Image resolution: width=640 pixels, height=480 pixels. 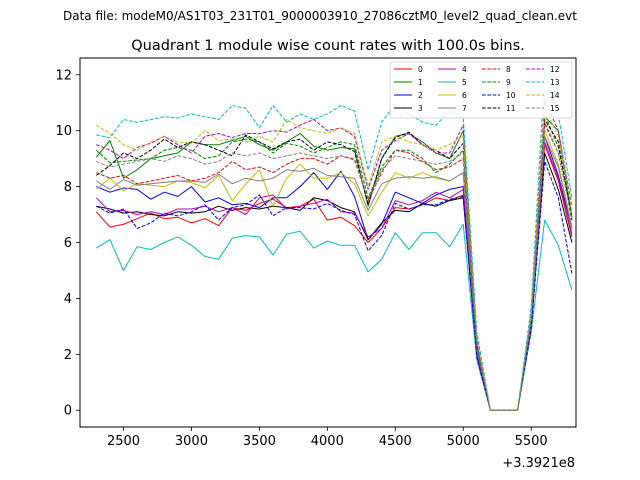 I want to click on x-tick-label: 5000, so click(x=463, y=441).